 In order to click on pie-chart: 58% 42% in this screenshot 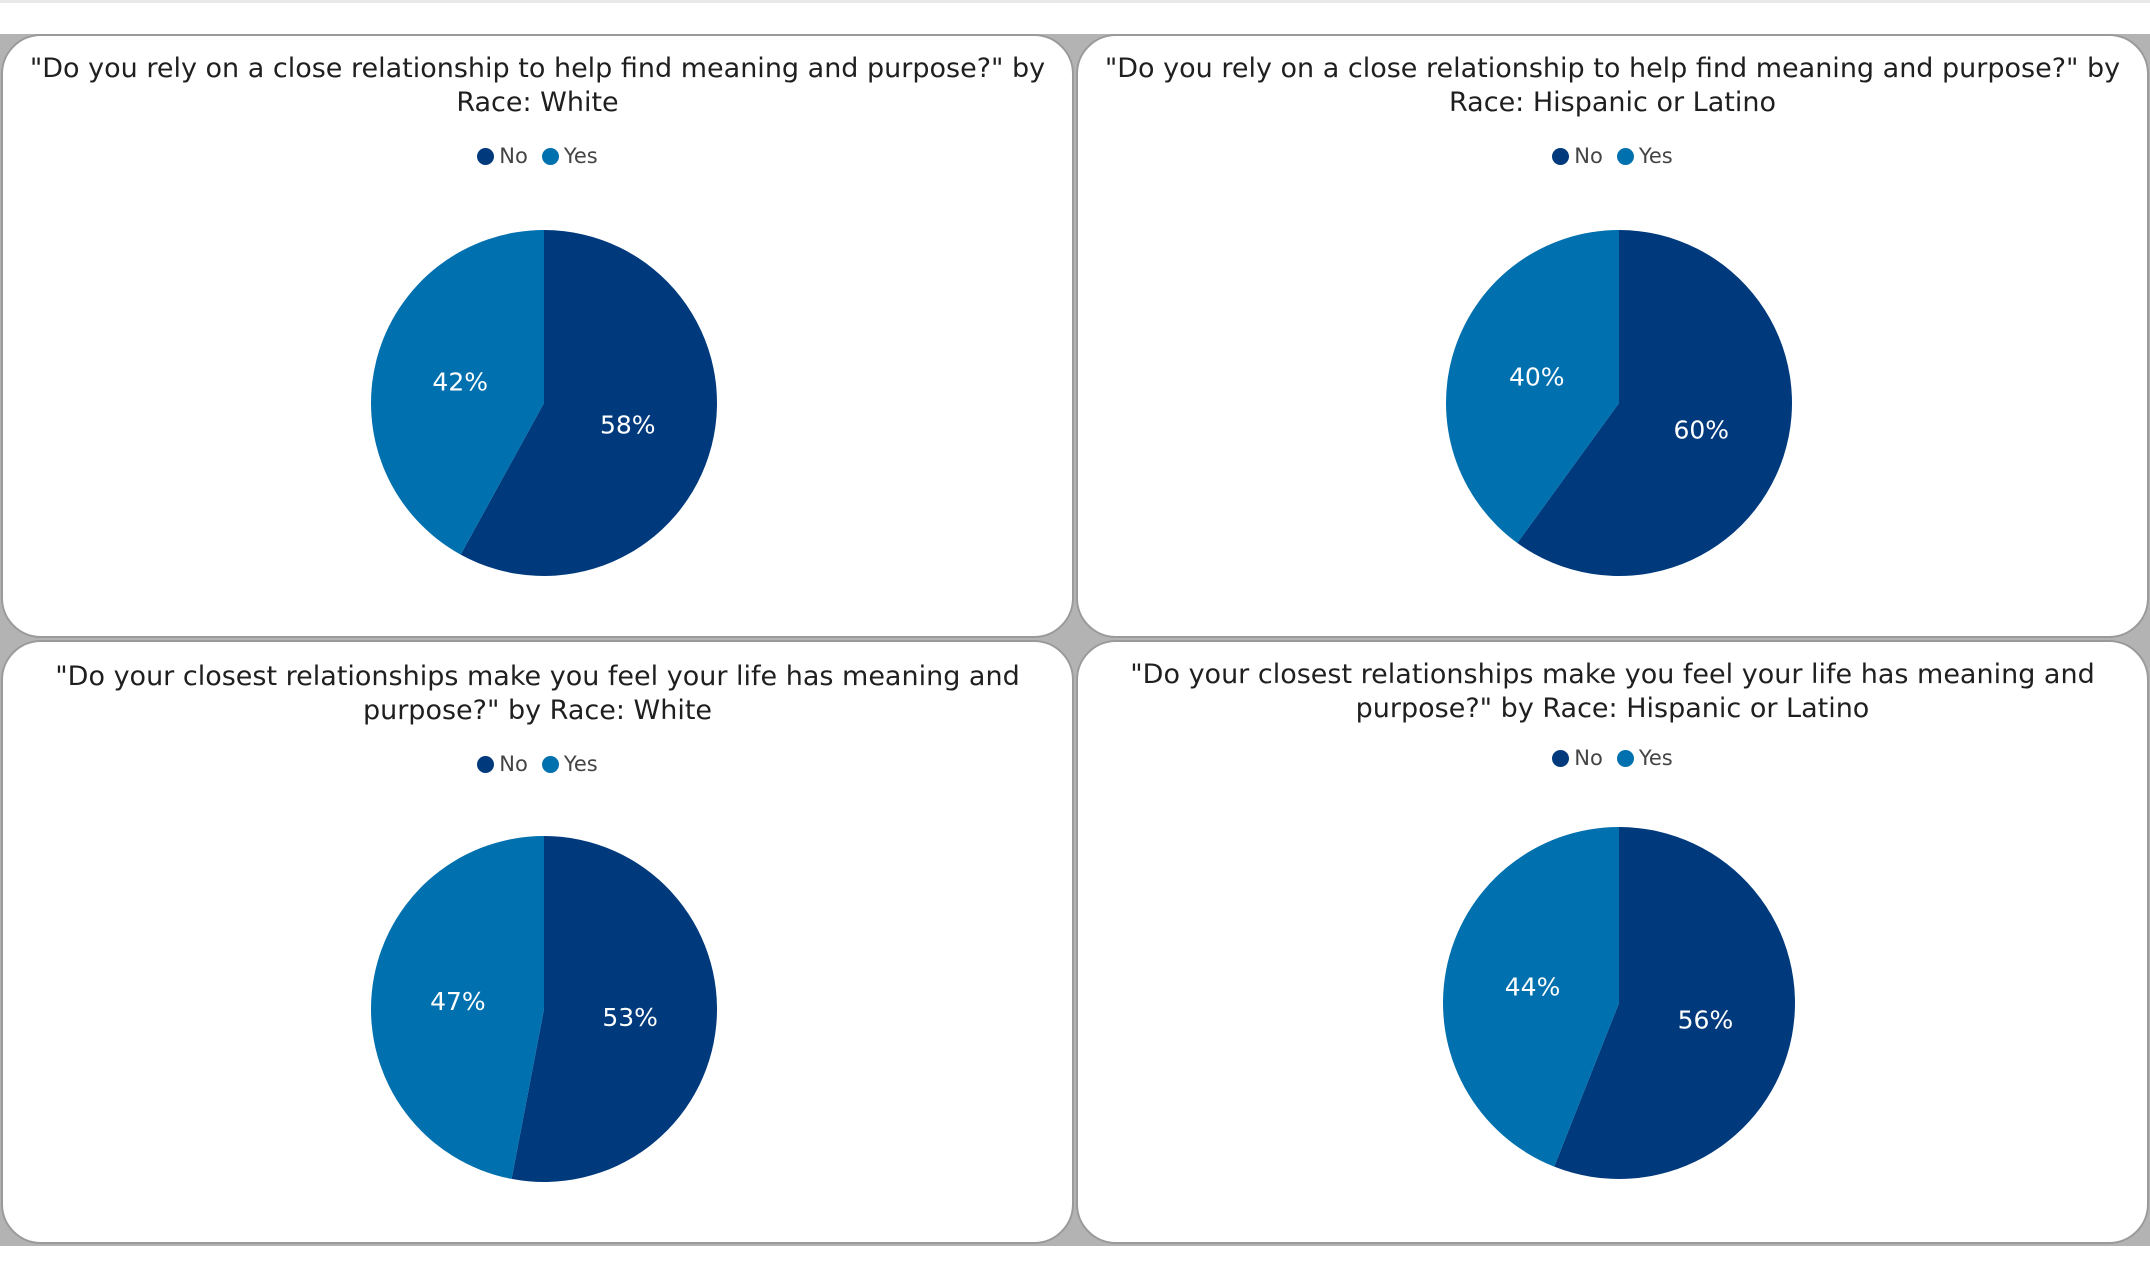, I will do `click(544, 403)`.